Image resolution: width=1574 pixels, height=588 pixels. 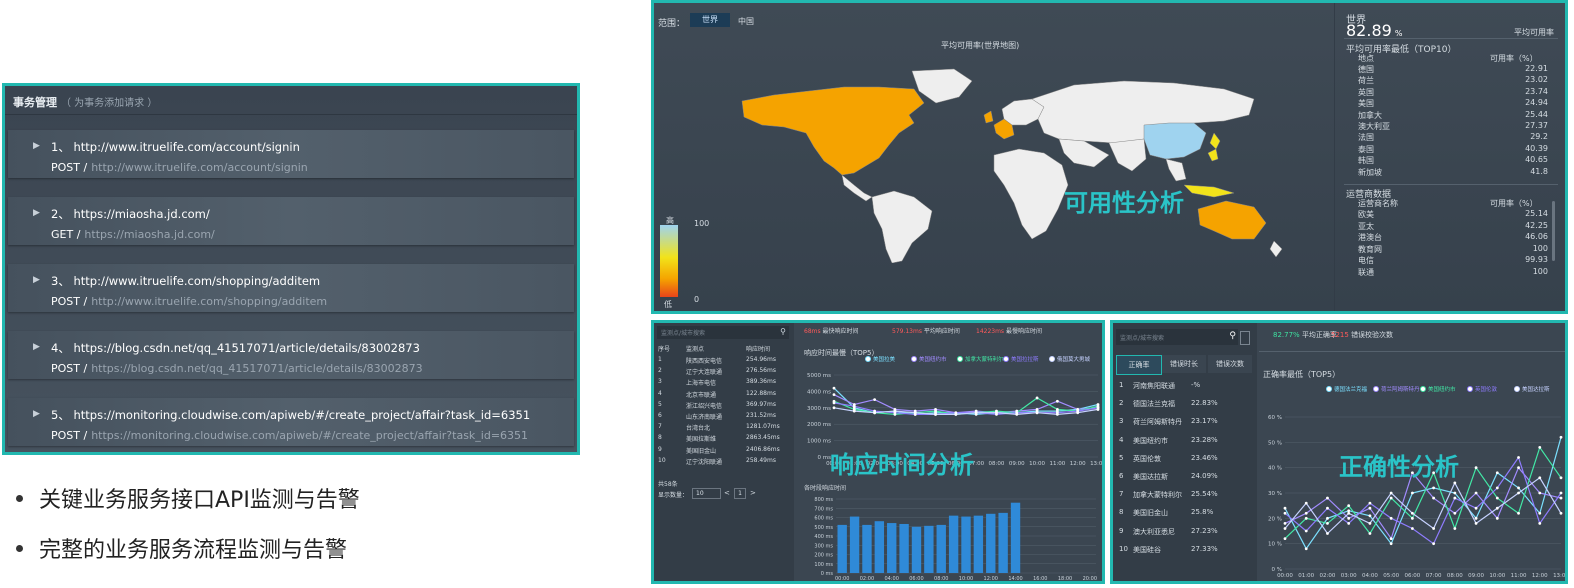 What do you see at coordinates (783, 331) in the screenshot?
I see `search-icon: ⚲` at bounding box center [783, 331].